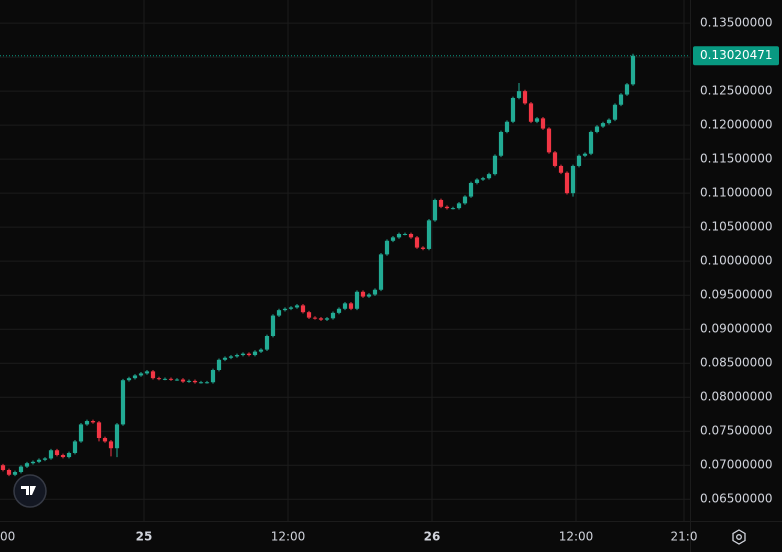  What do you see at coordinates (736, 125) in the screenshot?
I see `y-tick-label: 0.12000000` at bounding box center [736, 125].